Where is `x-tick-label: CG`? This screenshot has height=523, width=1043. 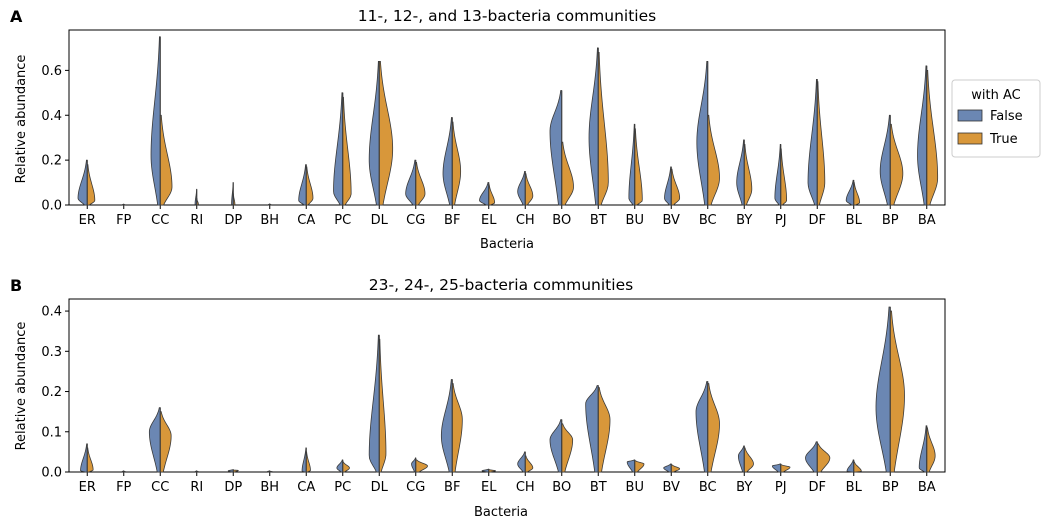 x-tick-label: CG is located at coordinates (415, 220).